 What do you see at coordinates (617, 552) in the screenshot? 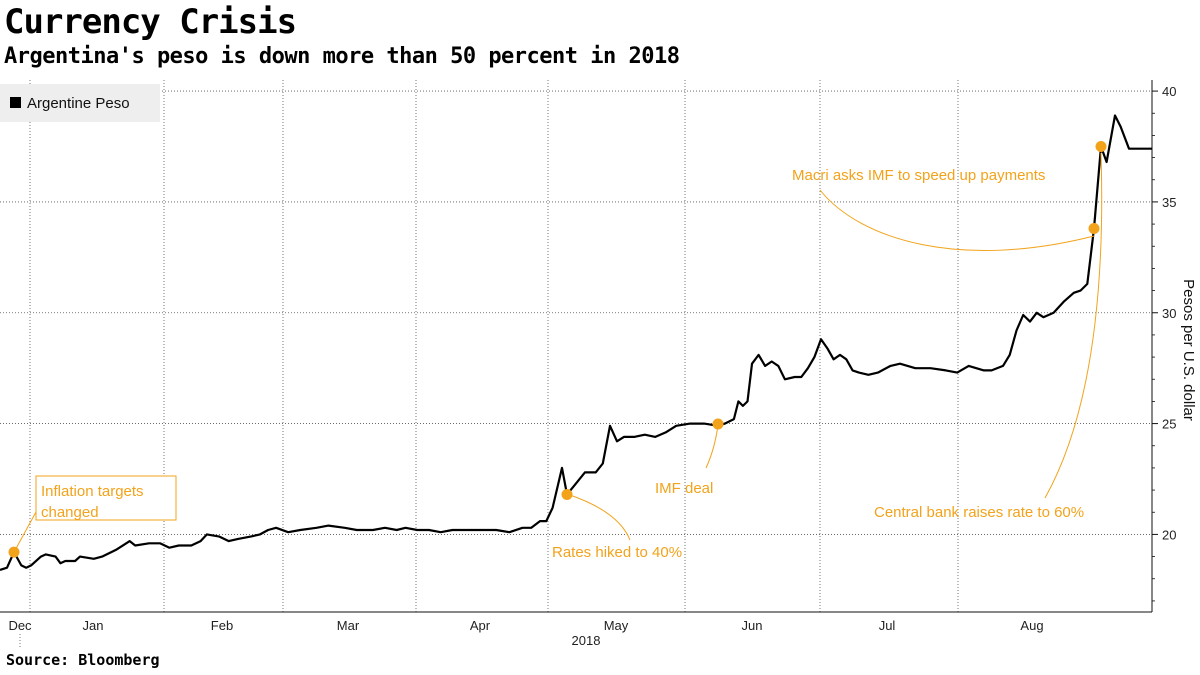
I see `annotation-text: Rates hiked to 40%` at bounding box center [617, 552].